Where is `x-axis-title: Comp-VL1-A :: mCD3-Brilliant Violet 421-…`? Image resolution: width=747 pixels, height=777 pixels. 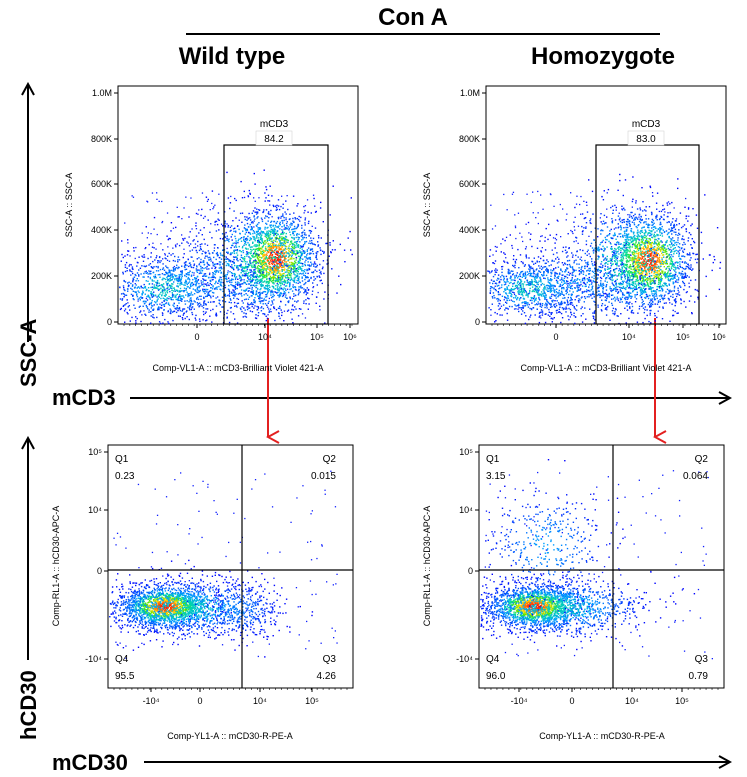
x-axis-title: Comp-VL1-A :: mCD3-Brilliant Violet 421-… is located at coordinates (238, 368).